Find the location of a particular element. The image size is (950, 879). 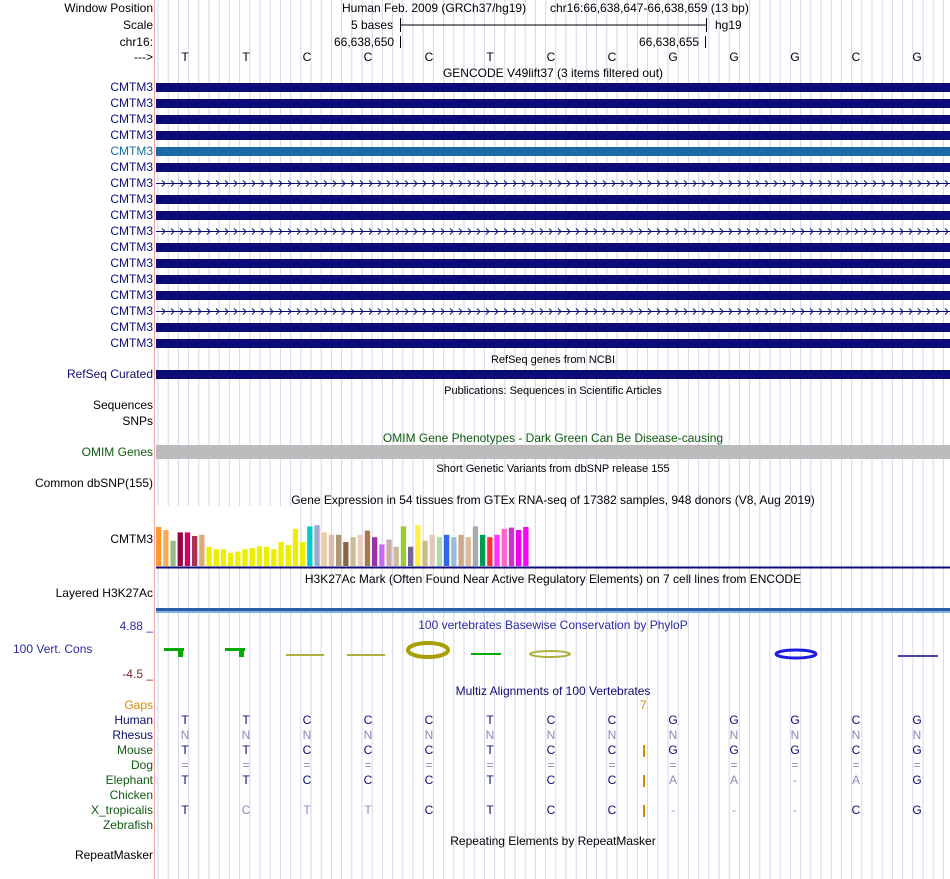

refseq-gene-bar is located at coordinates (553, 374).